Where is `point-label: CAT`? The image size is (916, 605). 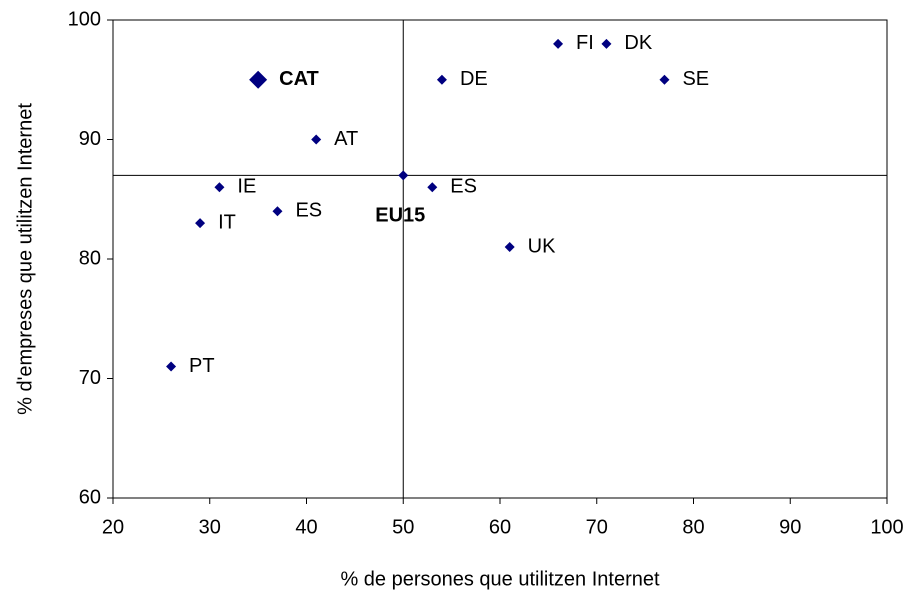
point-label: CAT is located at coordinates (299, 79).